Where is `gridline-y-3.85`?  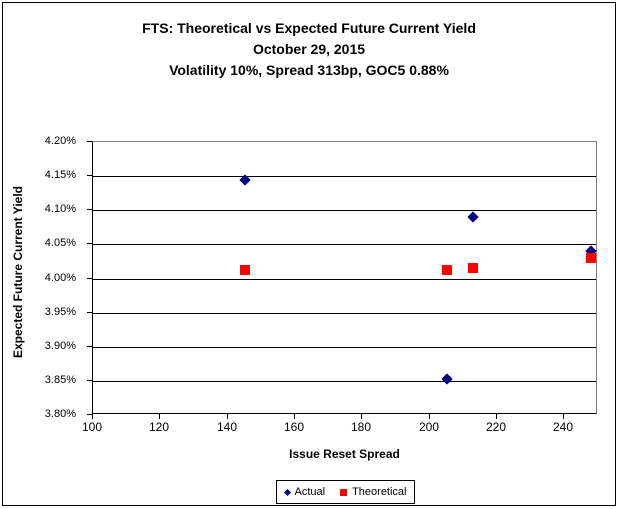
gridline-y-3.85 is located at coordinates (344, 381).